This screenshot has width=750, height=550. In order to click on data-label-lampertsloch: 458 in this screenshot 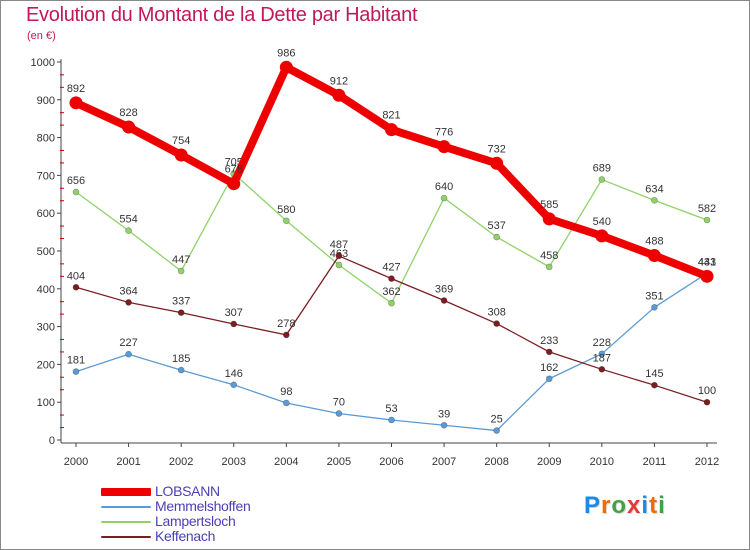, I will do `click(549, 256)`.